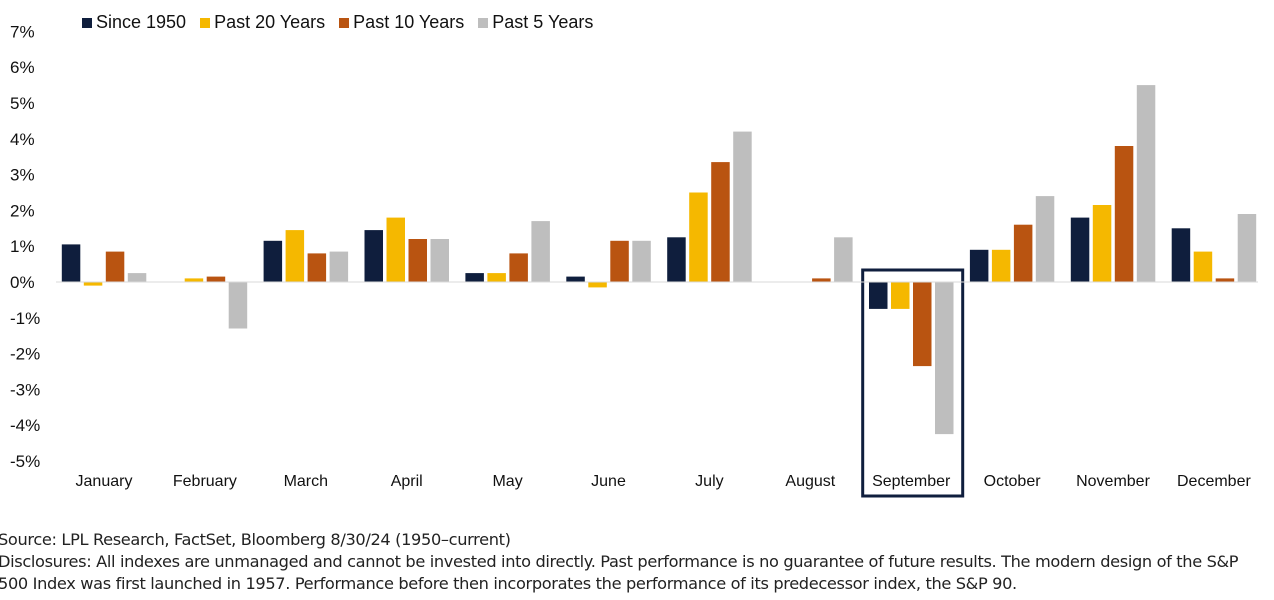 The image size is (1274, 600). What do you see at coordinates (575, 279) in the screenshot?
I see `bar-june-since-1950` at bounding box center [575, 279].